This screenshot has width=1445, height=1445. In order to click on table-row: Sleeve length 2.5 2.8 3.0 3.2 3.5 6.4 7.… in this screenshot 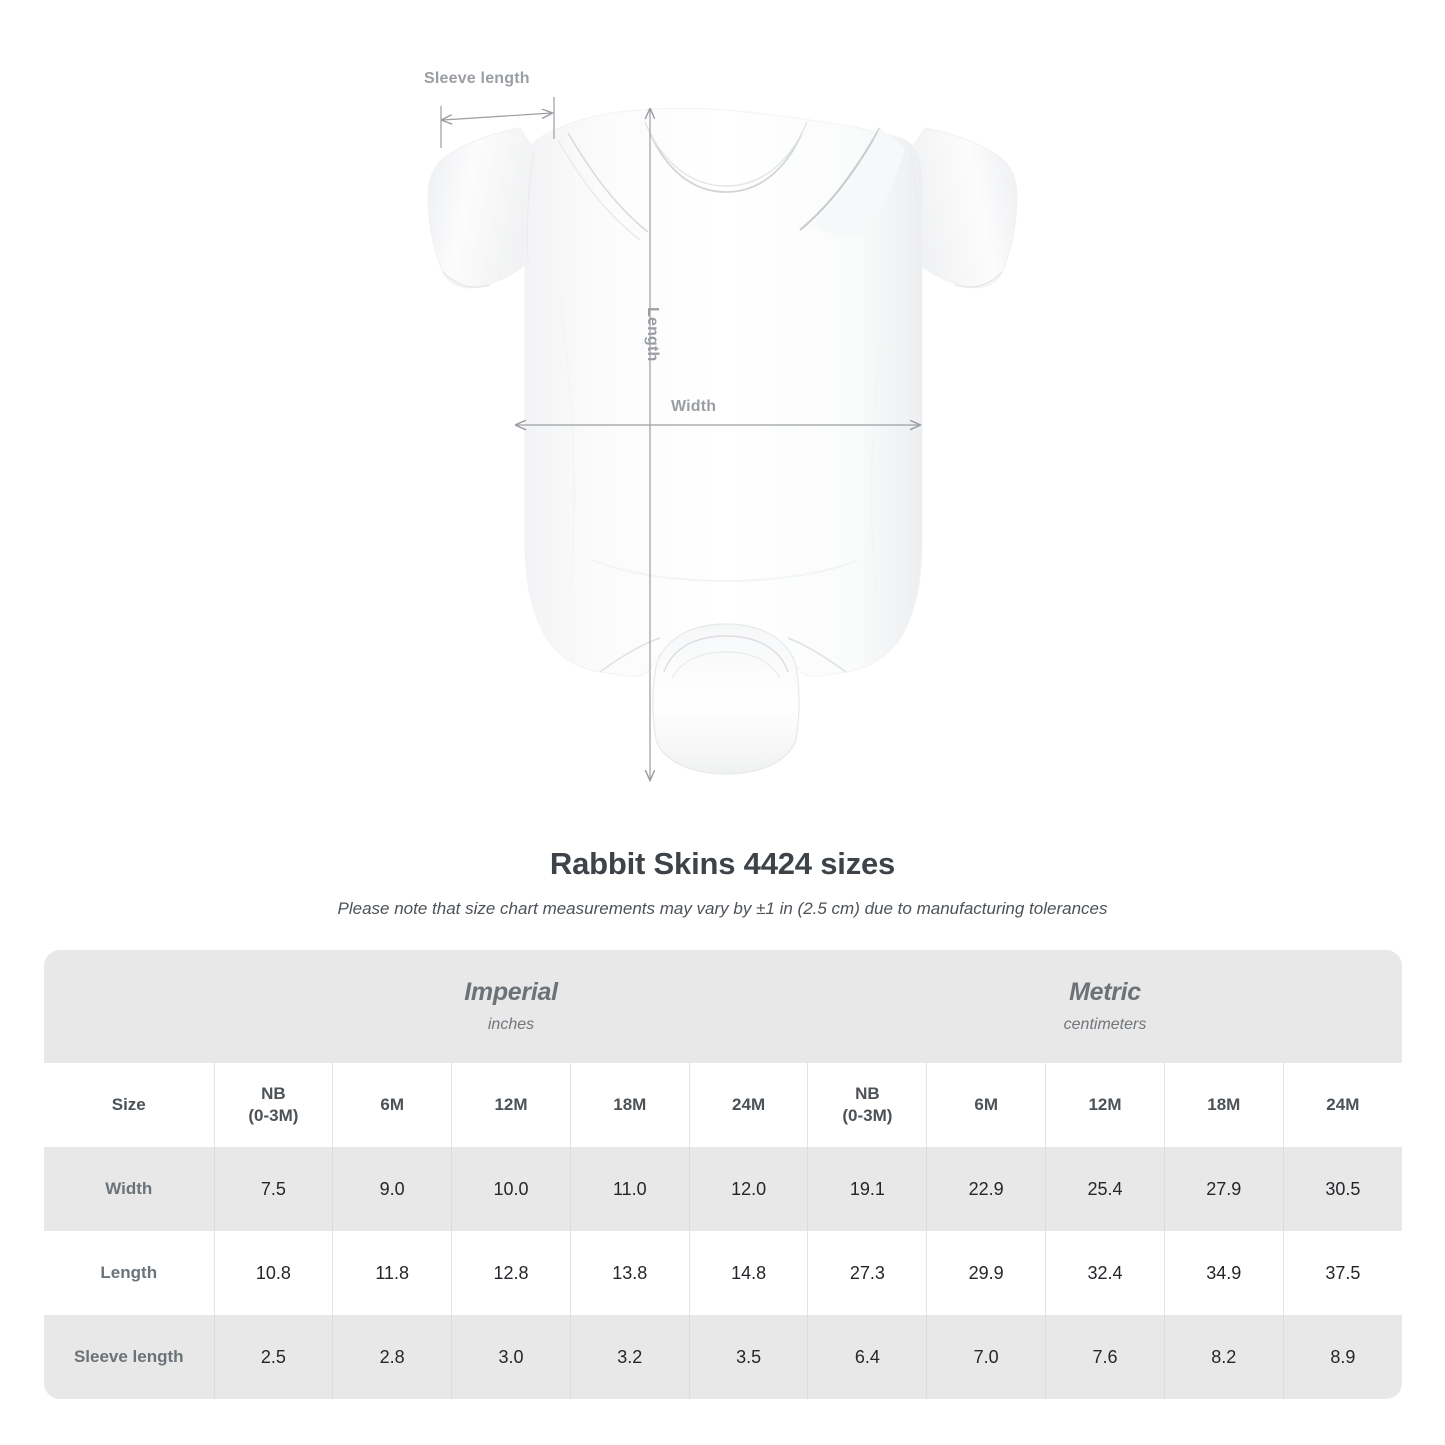, I will do `click(723, 1357)`.